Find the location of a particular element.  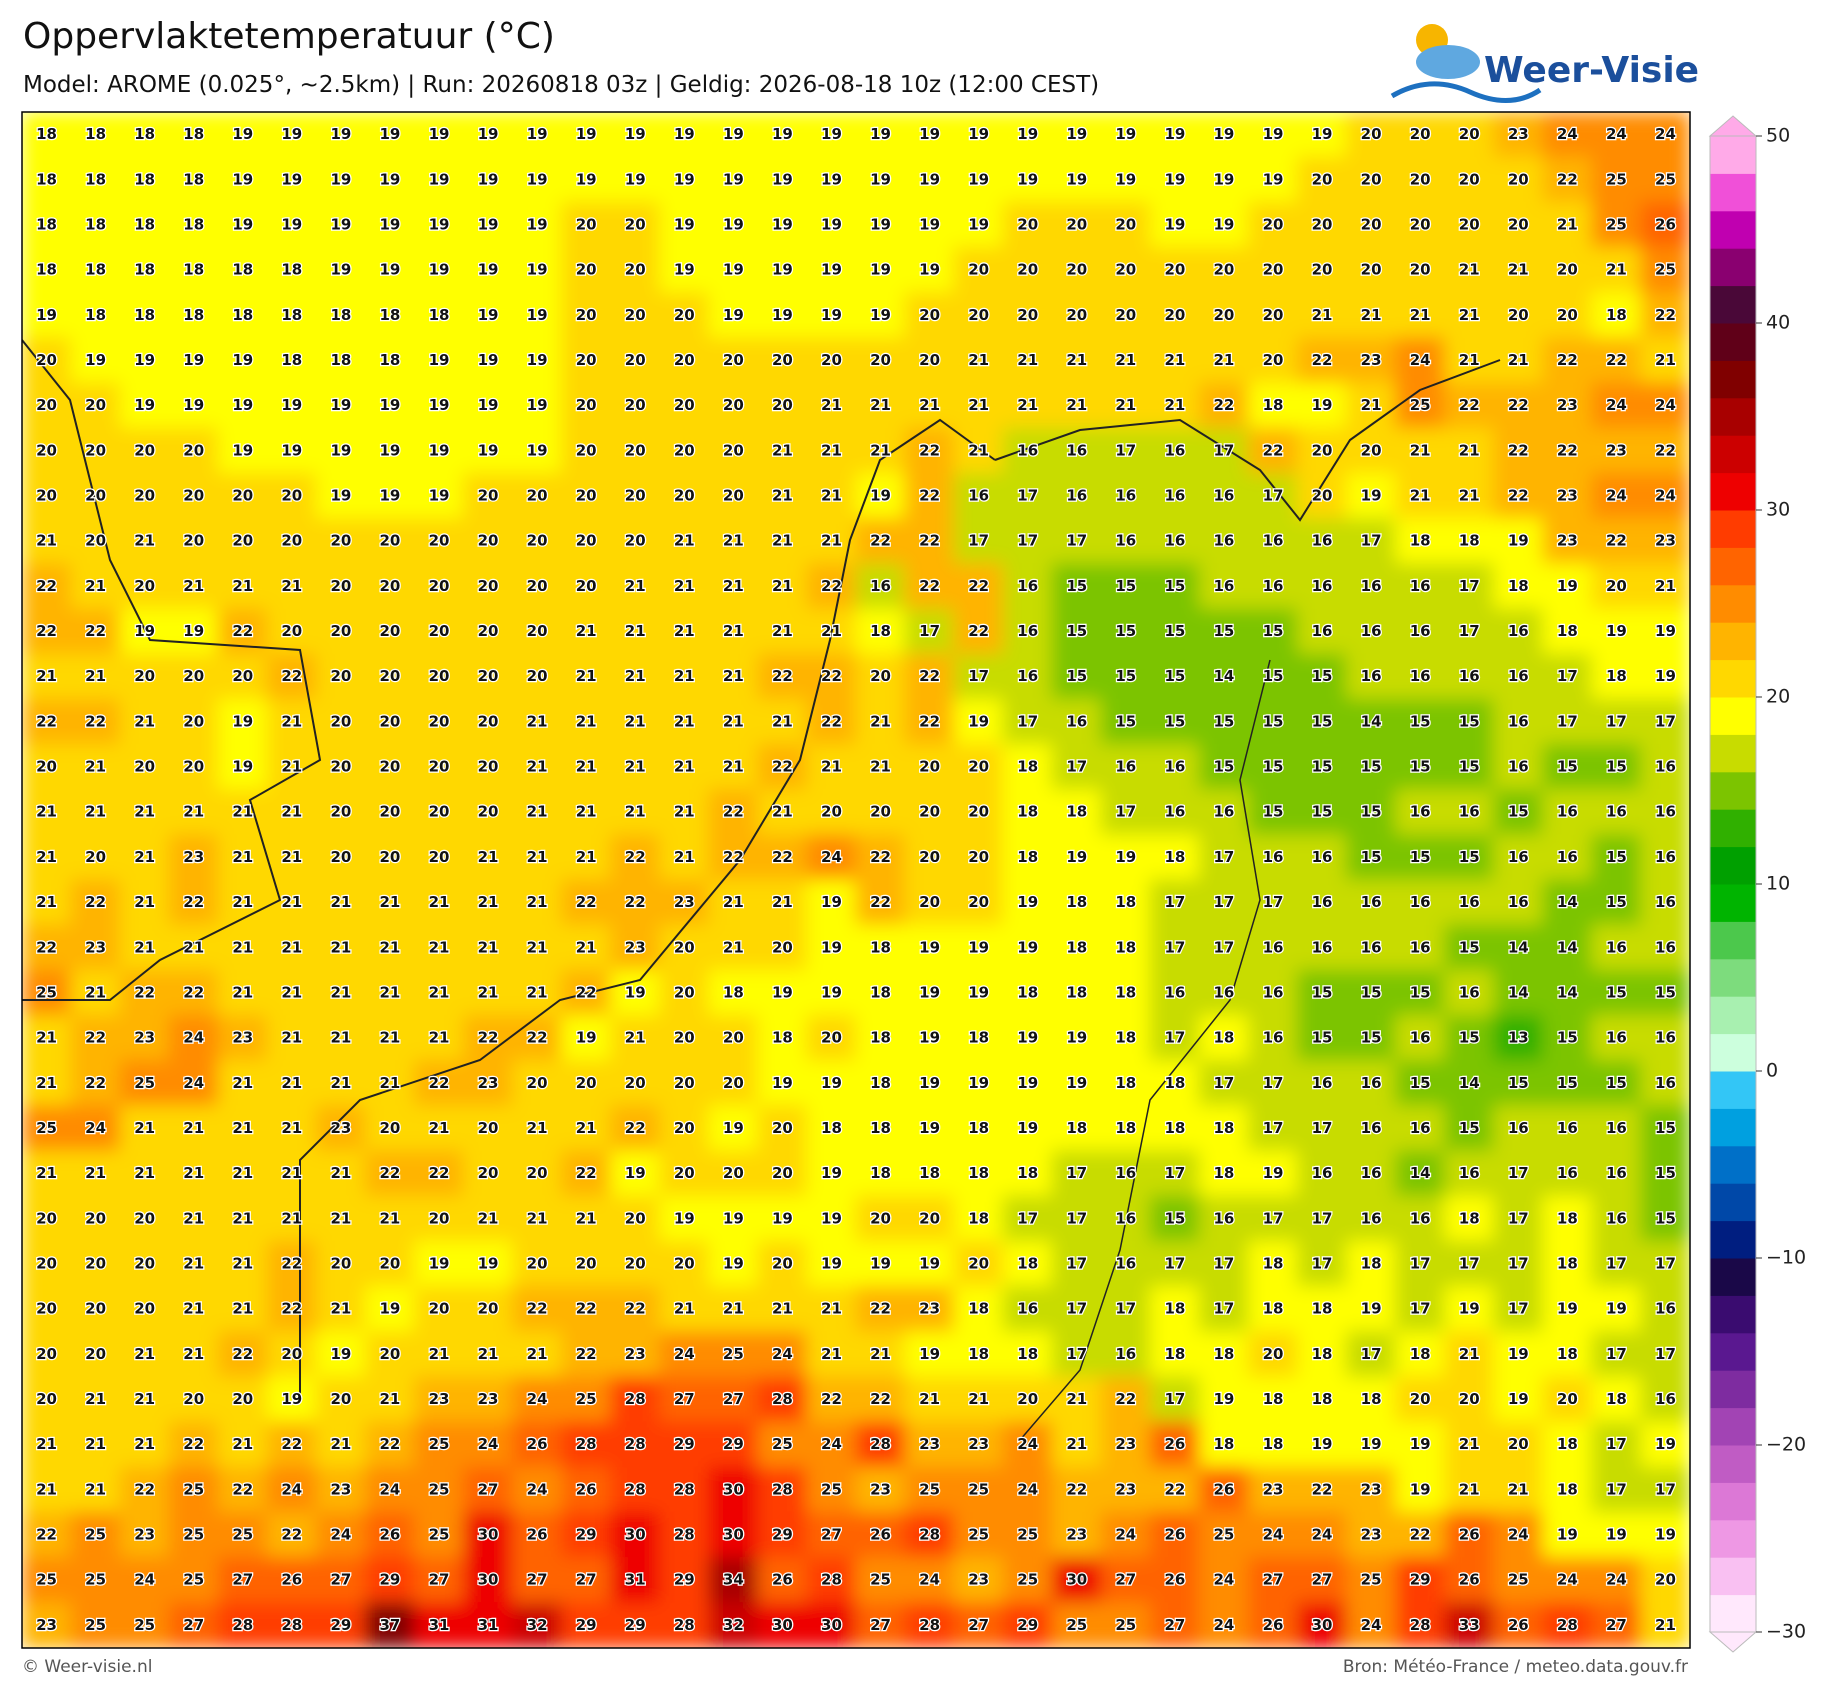

cell-value: 24 is located at coordinates (390, 1489).